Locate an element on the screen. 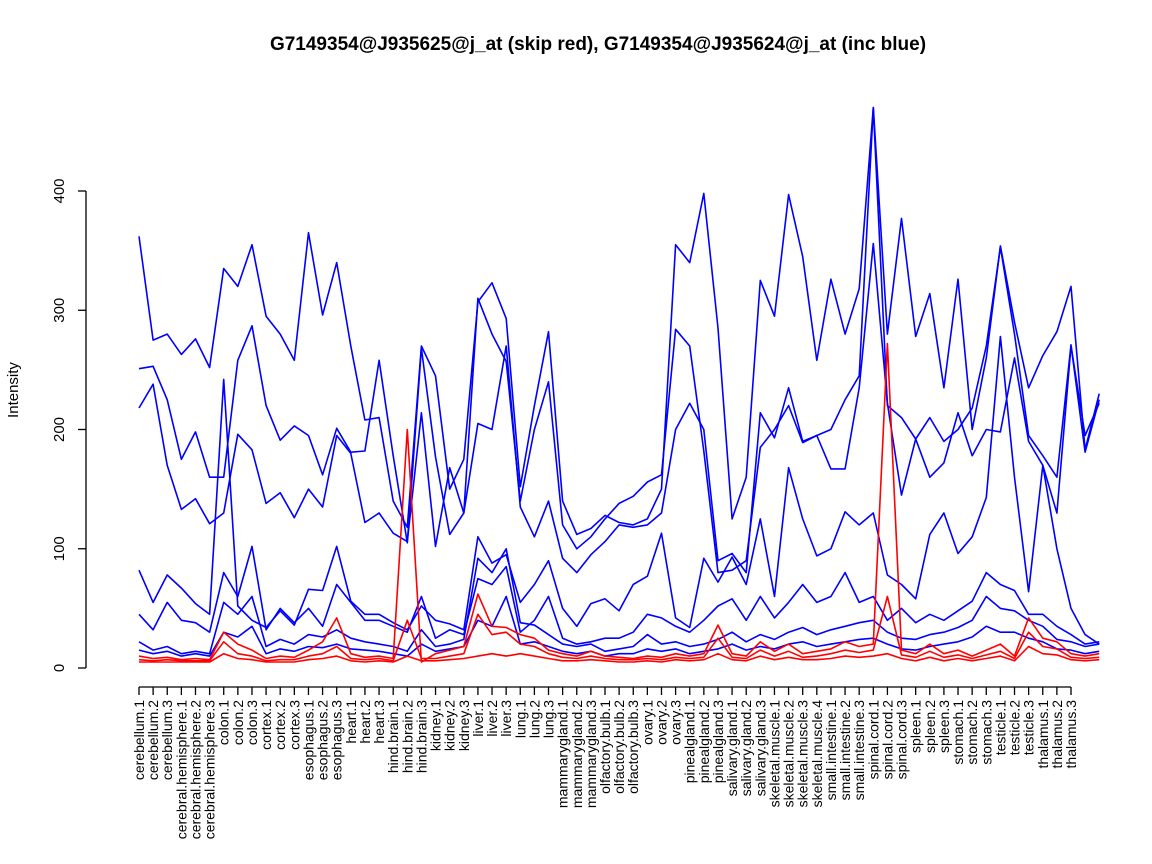 This screenshot has height=864, width=1152. x-tick-label: salivary.gland.3 is located at coordinates (760, 748).